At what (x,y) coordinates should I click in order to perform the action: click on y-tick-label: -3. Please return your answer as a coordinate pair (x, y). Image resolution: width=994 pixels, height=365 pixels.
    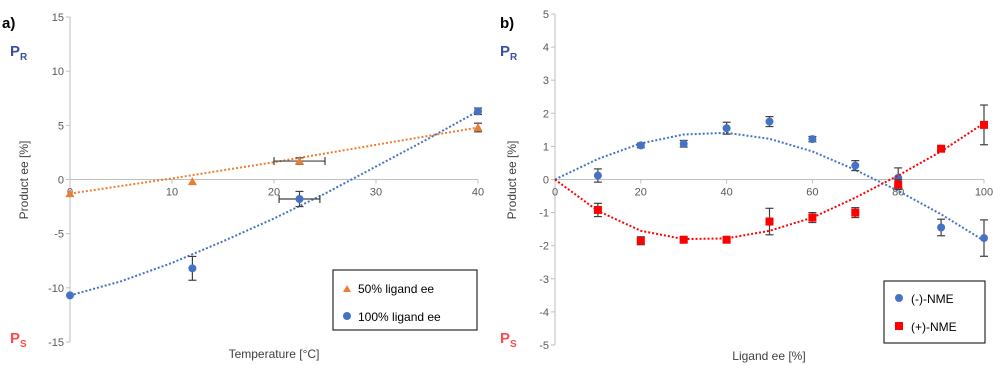
    Looking at the image, I should click on (544, 280).